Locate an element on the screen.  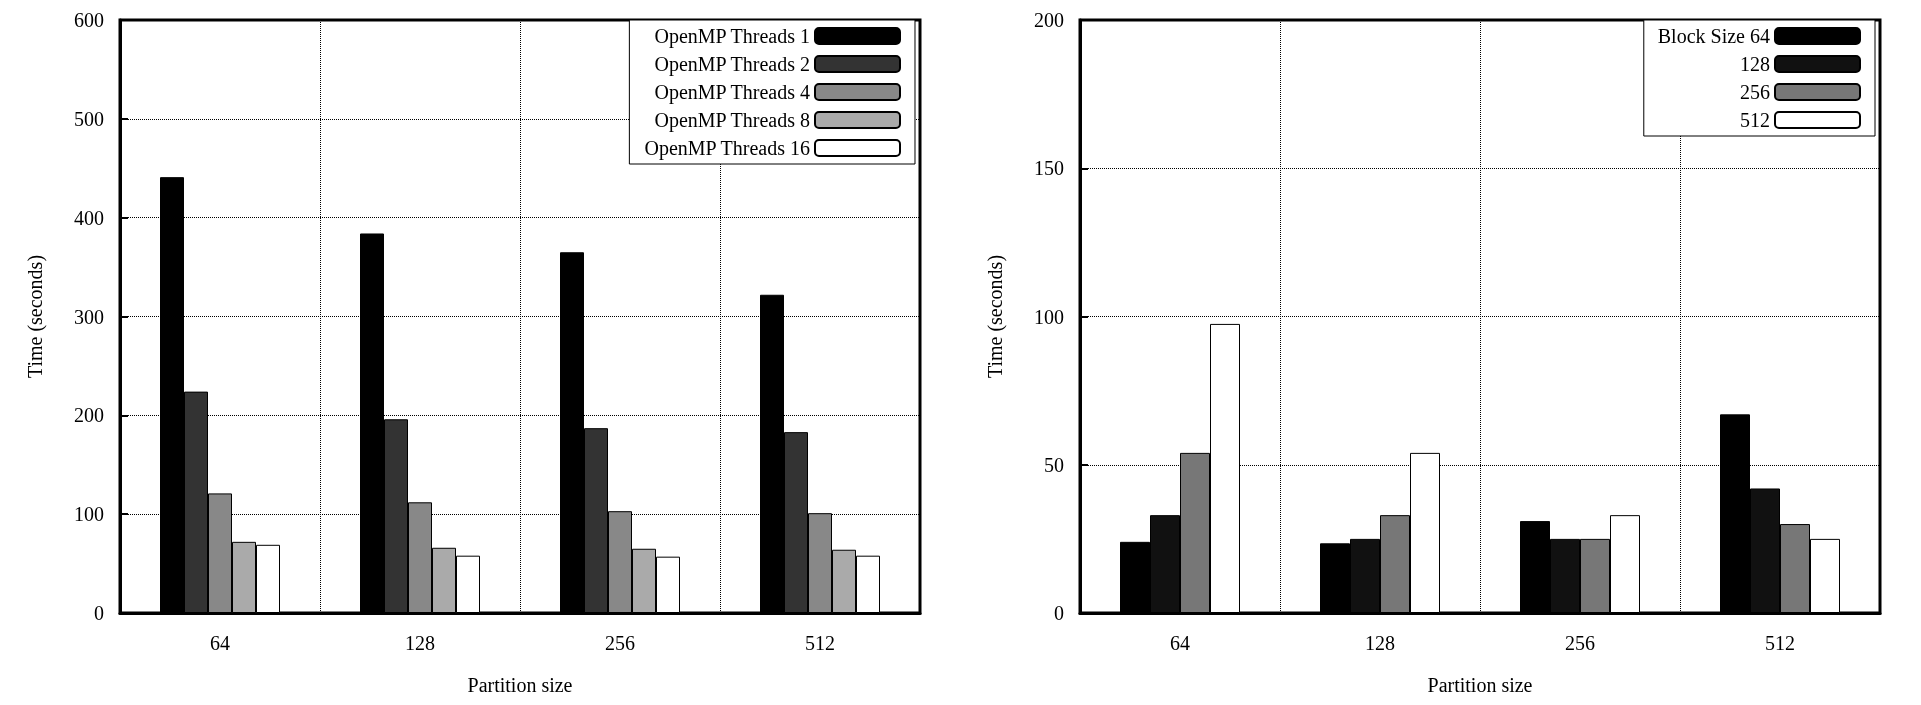
legend-label: OpenMP Threads 16 is located at coordinates (727, 148).